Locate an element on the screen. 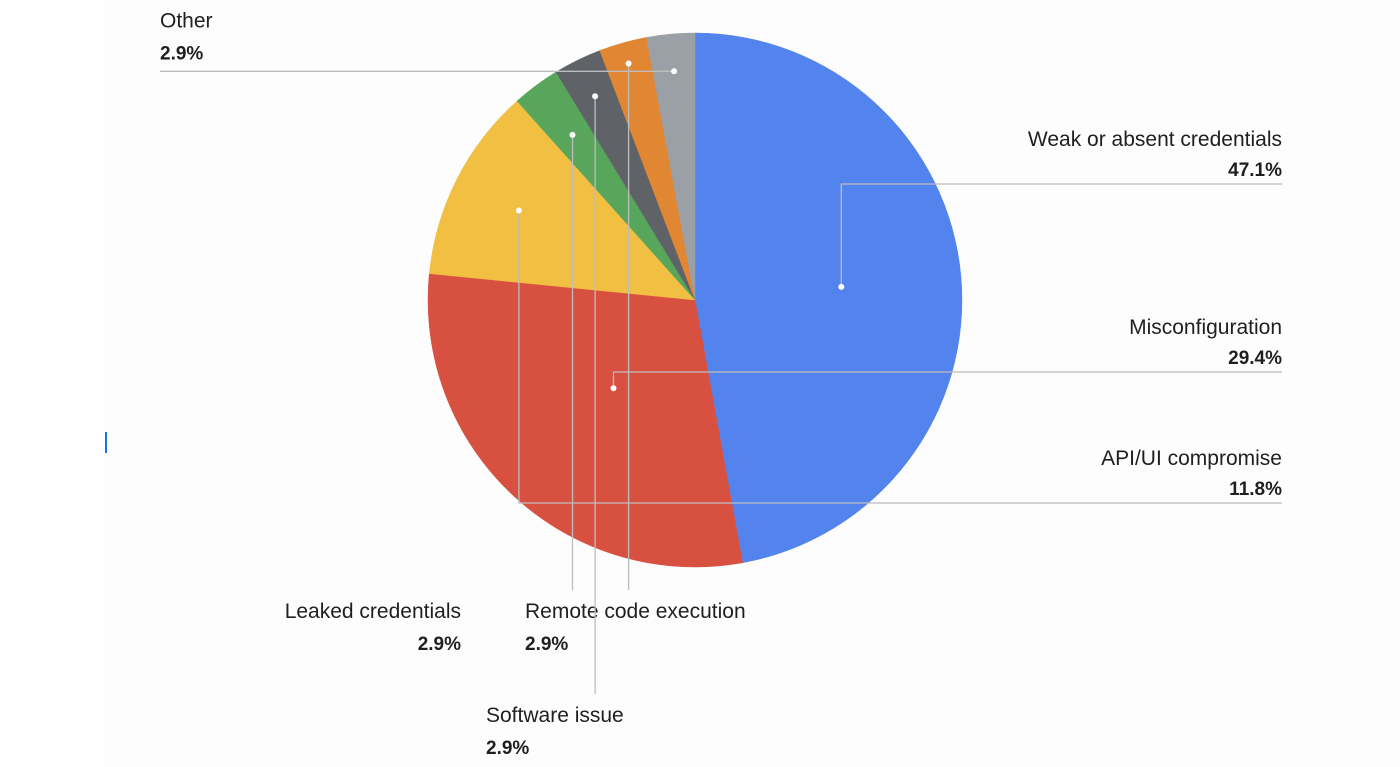 The image size is (1400, 767). slice-label-api-ui-compromise: API/UI compromise is located at coordinates (1191, 458).